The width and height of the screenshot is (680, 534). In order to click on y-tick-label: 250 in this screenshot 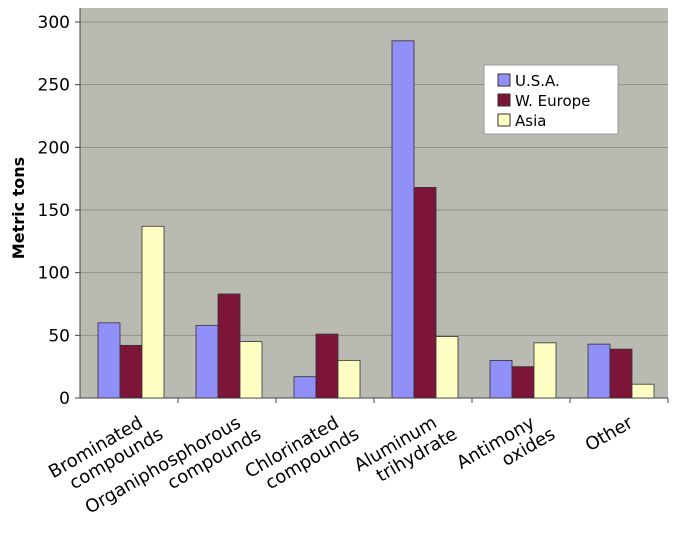, I will do `click(54, 86)`.